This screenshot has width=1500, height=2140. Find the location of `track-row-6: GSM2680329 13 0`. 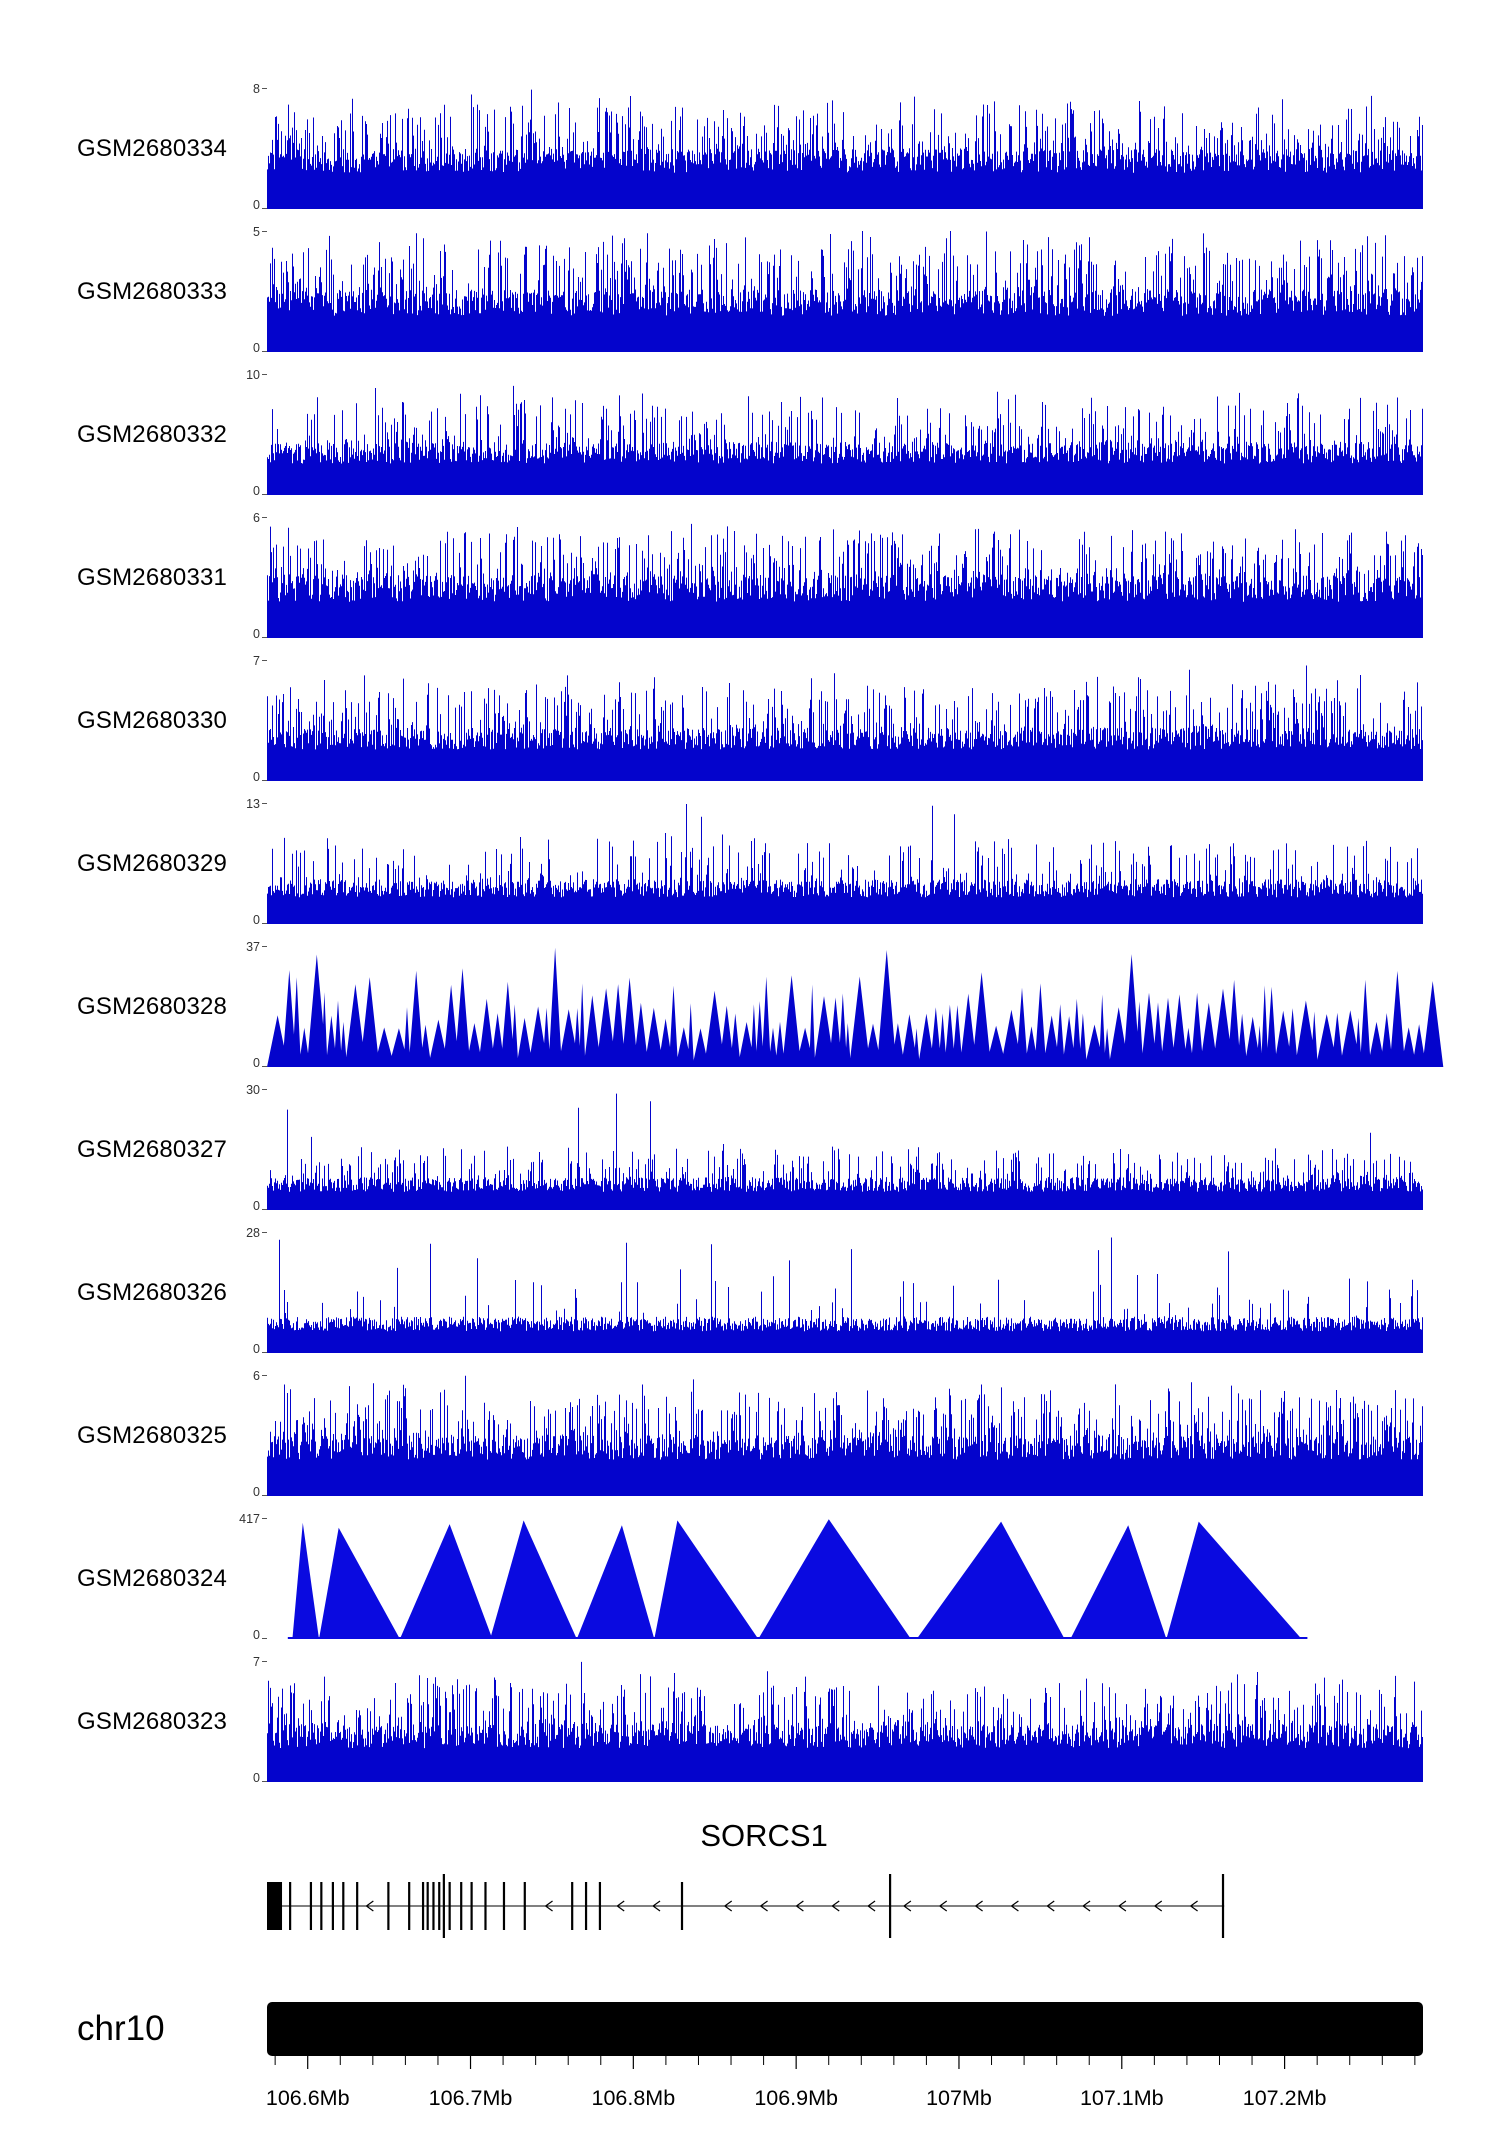

track-row-6: GSM2680329 13 0 is located at coordinates (750, 872).